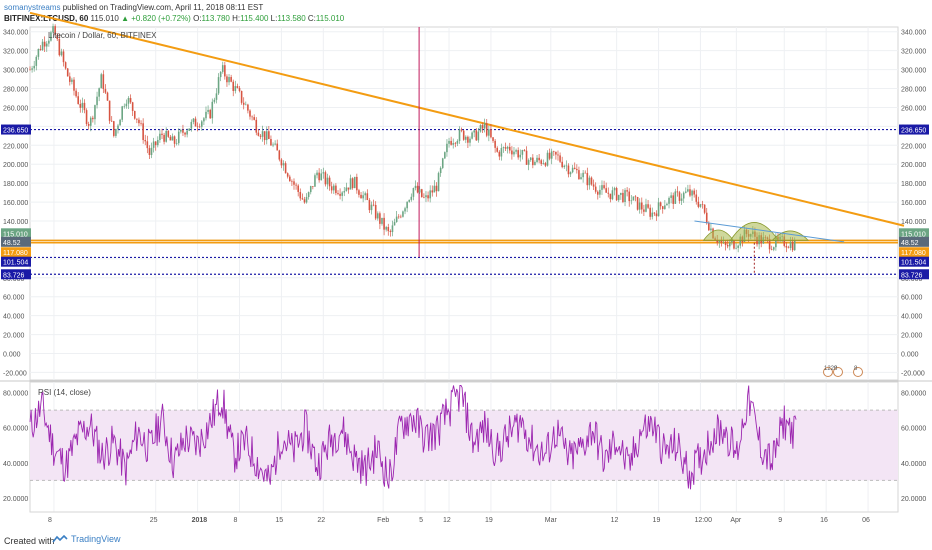 The image size is (932, 550). Describe the element at coordinates (913, 464) in the screenshot. I see `rsi-y-tick-right: 40.0000` at that location.